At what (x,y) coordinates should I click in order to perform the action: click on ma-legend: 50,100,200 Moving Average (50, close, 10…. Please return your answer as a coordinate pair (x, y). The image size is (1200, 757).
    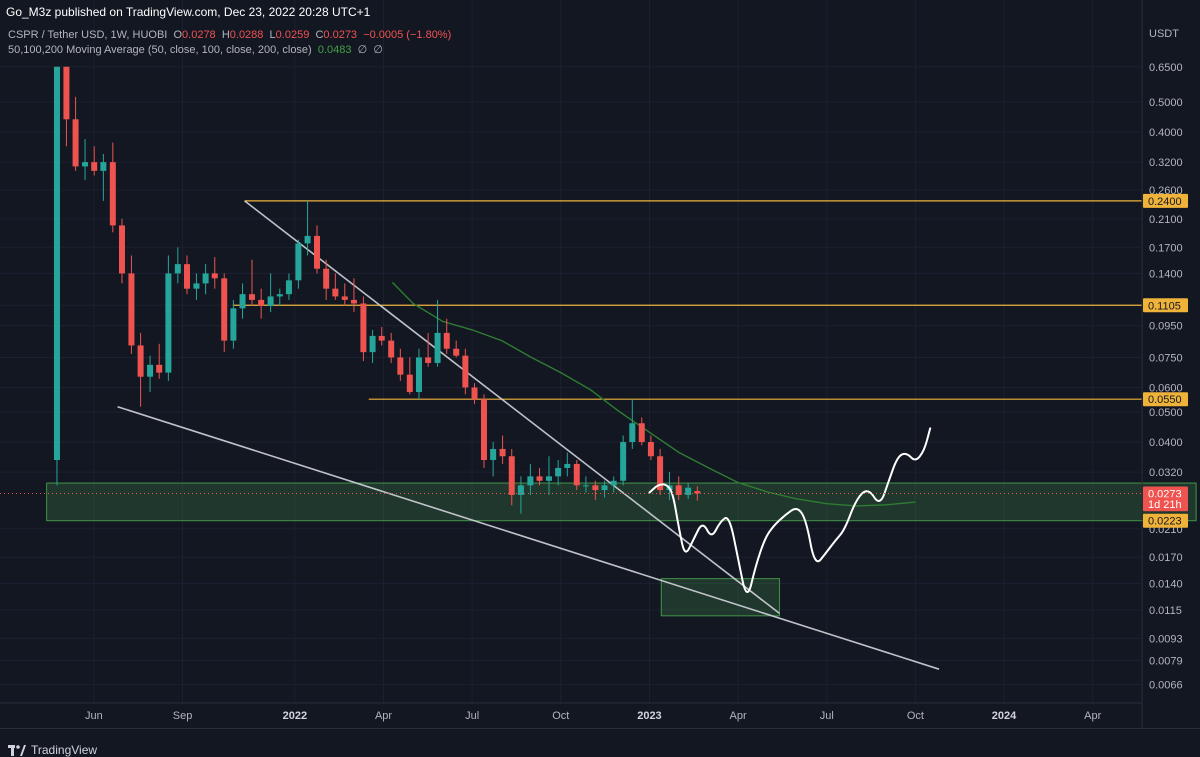
    Looking at the image, I should click on (195, 49).